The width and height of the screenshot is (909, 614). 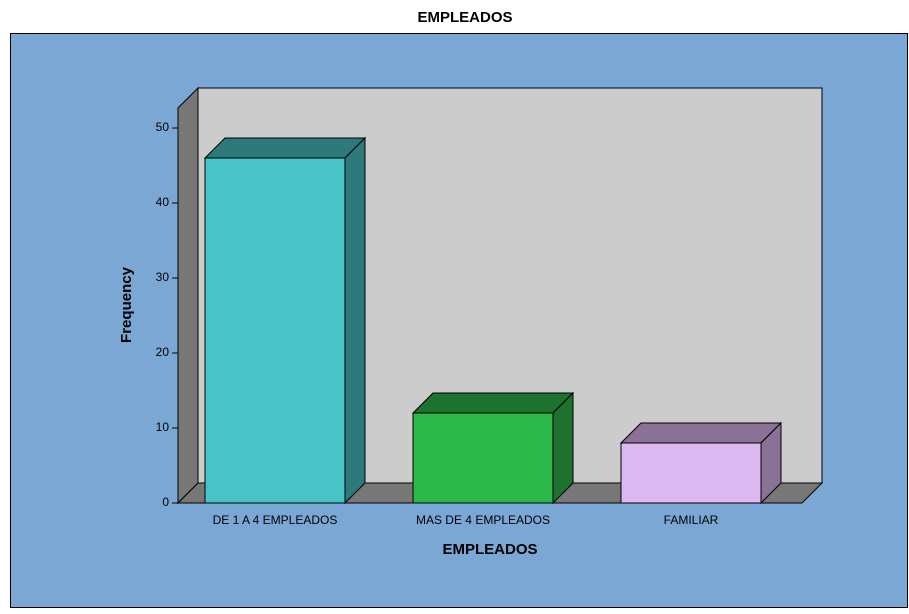 What do you see at coordinates (163, 277) in the screenshot?
I see `y-tick-label: 30` at bounding box center [163, 277].